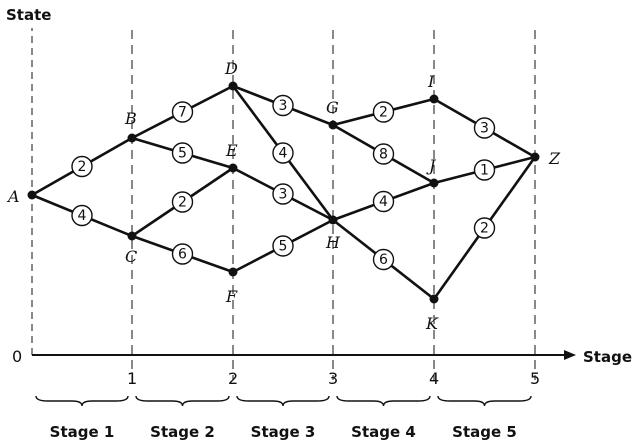 The height and width of the screenshot is (445, 641). I want to click on edge-weight-F-H: 5, so click(283, 246).